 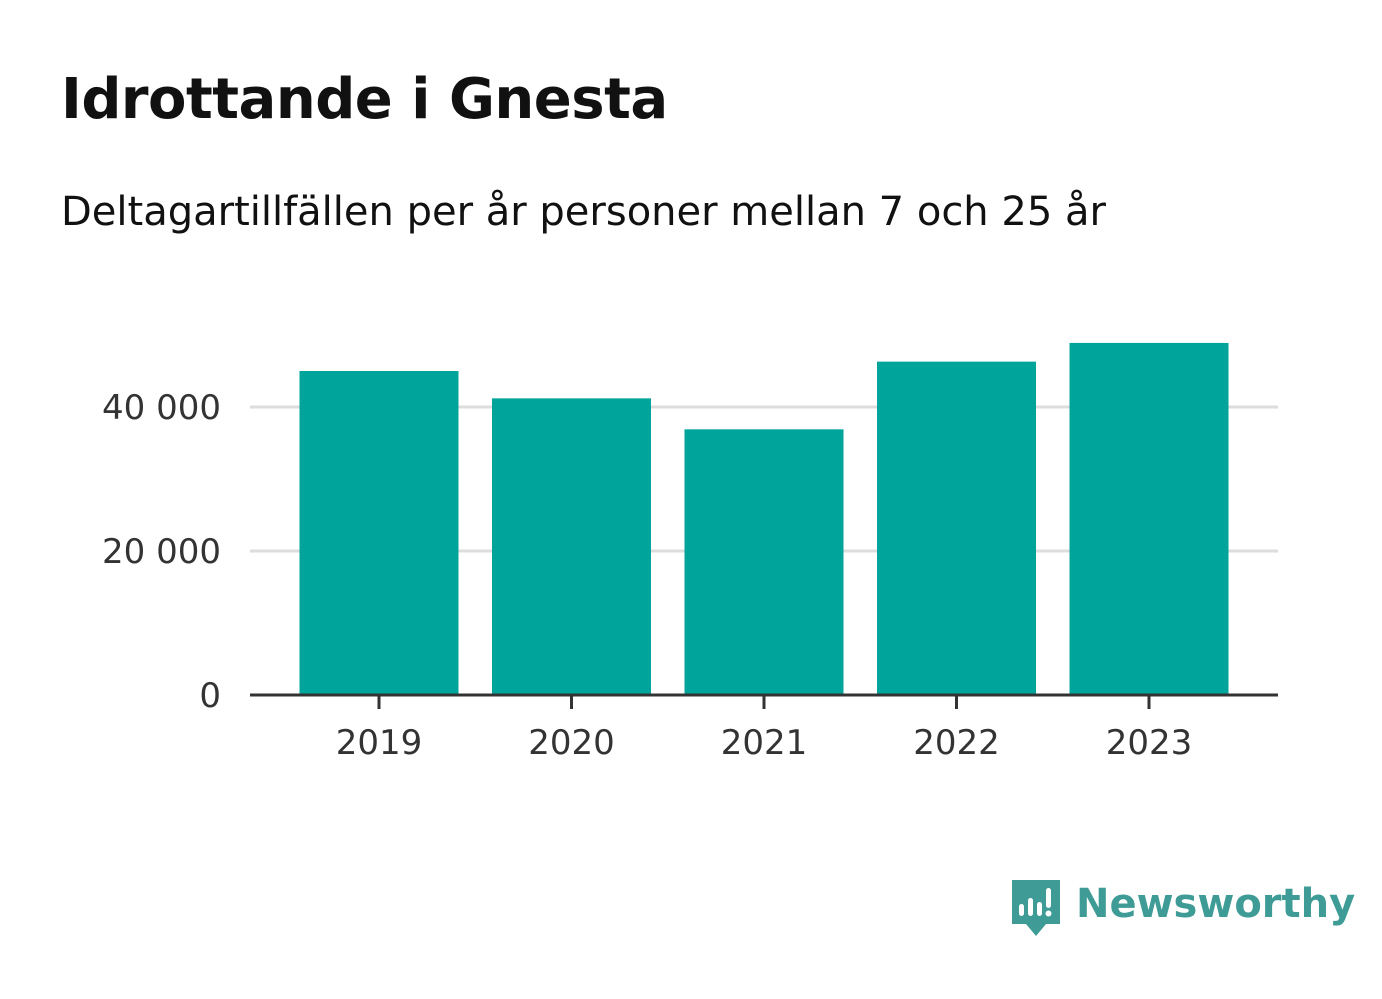 What do you see at coordinates (1216, 904) in the screenshot?
I see `brand-name: Newsworthy` at bounding box center [1216, 904].